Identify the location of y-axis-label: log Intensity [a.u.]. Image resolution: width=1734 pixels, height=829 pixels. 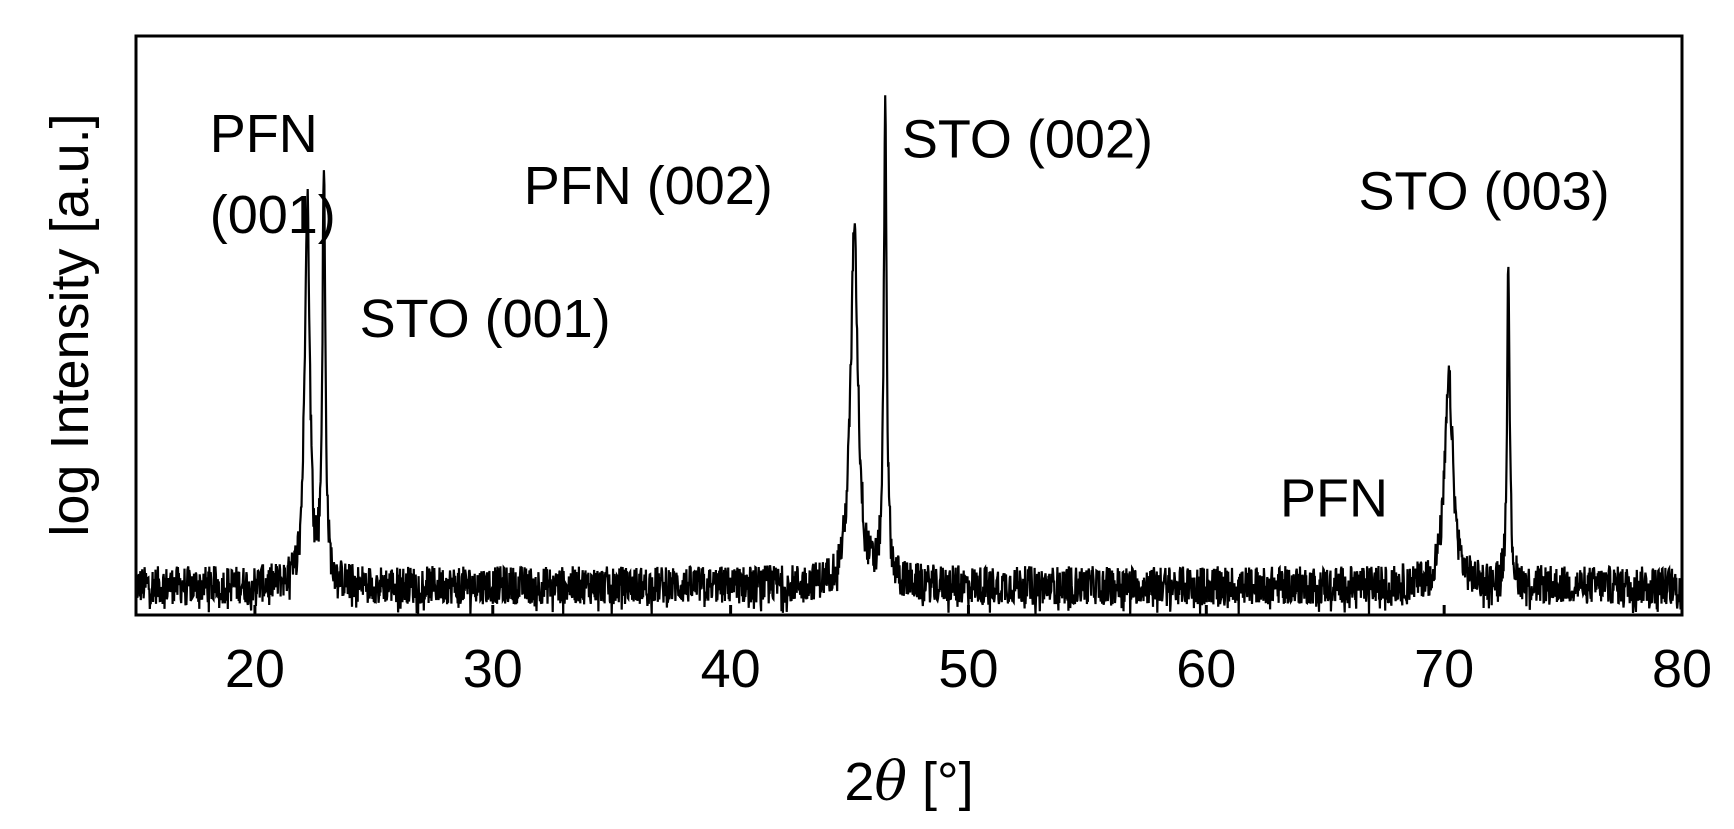
(70, 324).